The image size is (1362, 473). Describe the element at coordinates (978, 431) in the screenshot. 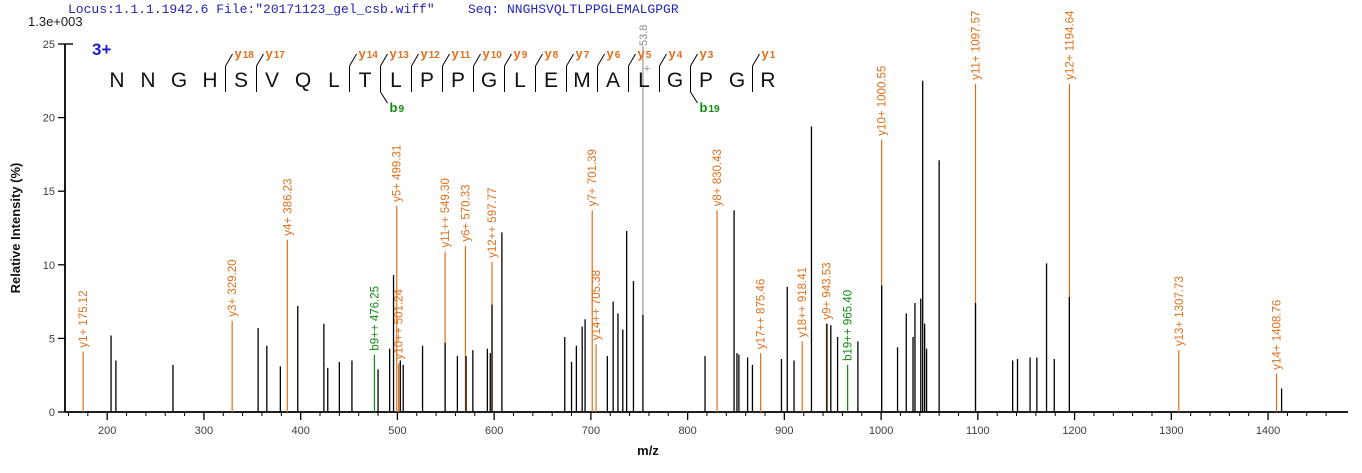

I see `x-tick-label: 1100` at that location.